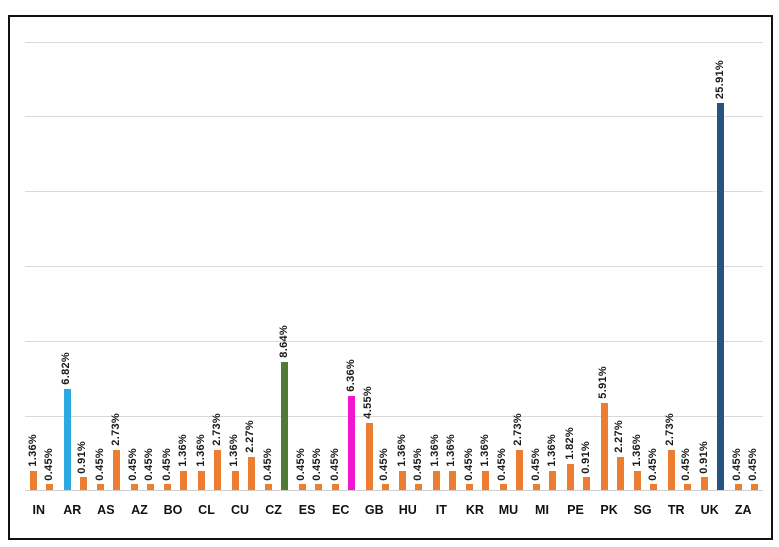 This screenshot has width=779, height=547. I want to click on bar-AR-2: 0.91%, so click(82, 466).